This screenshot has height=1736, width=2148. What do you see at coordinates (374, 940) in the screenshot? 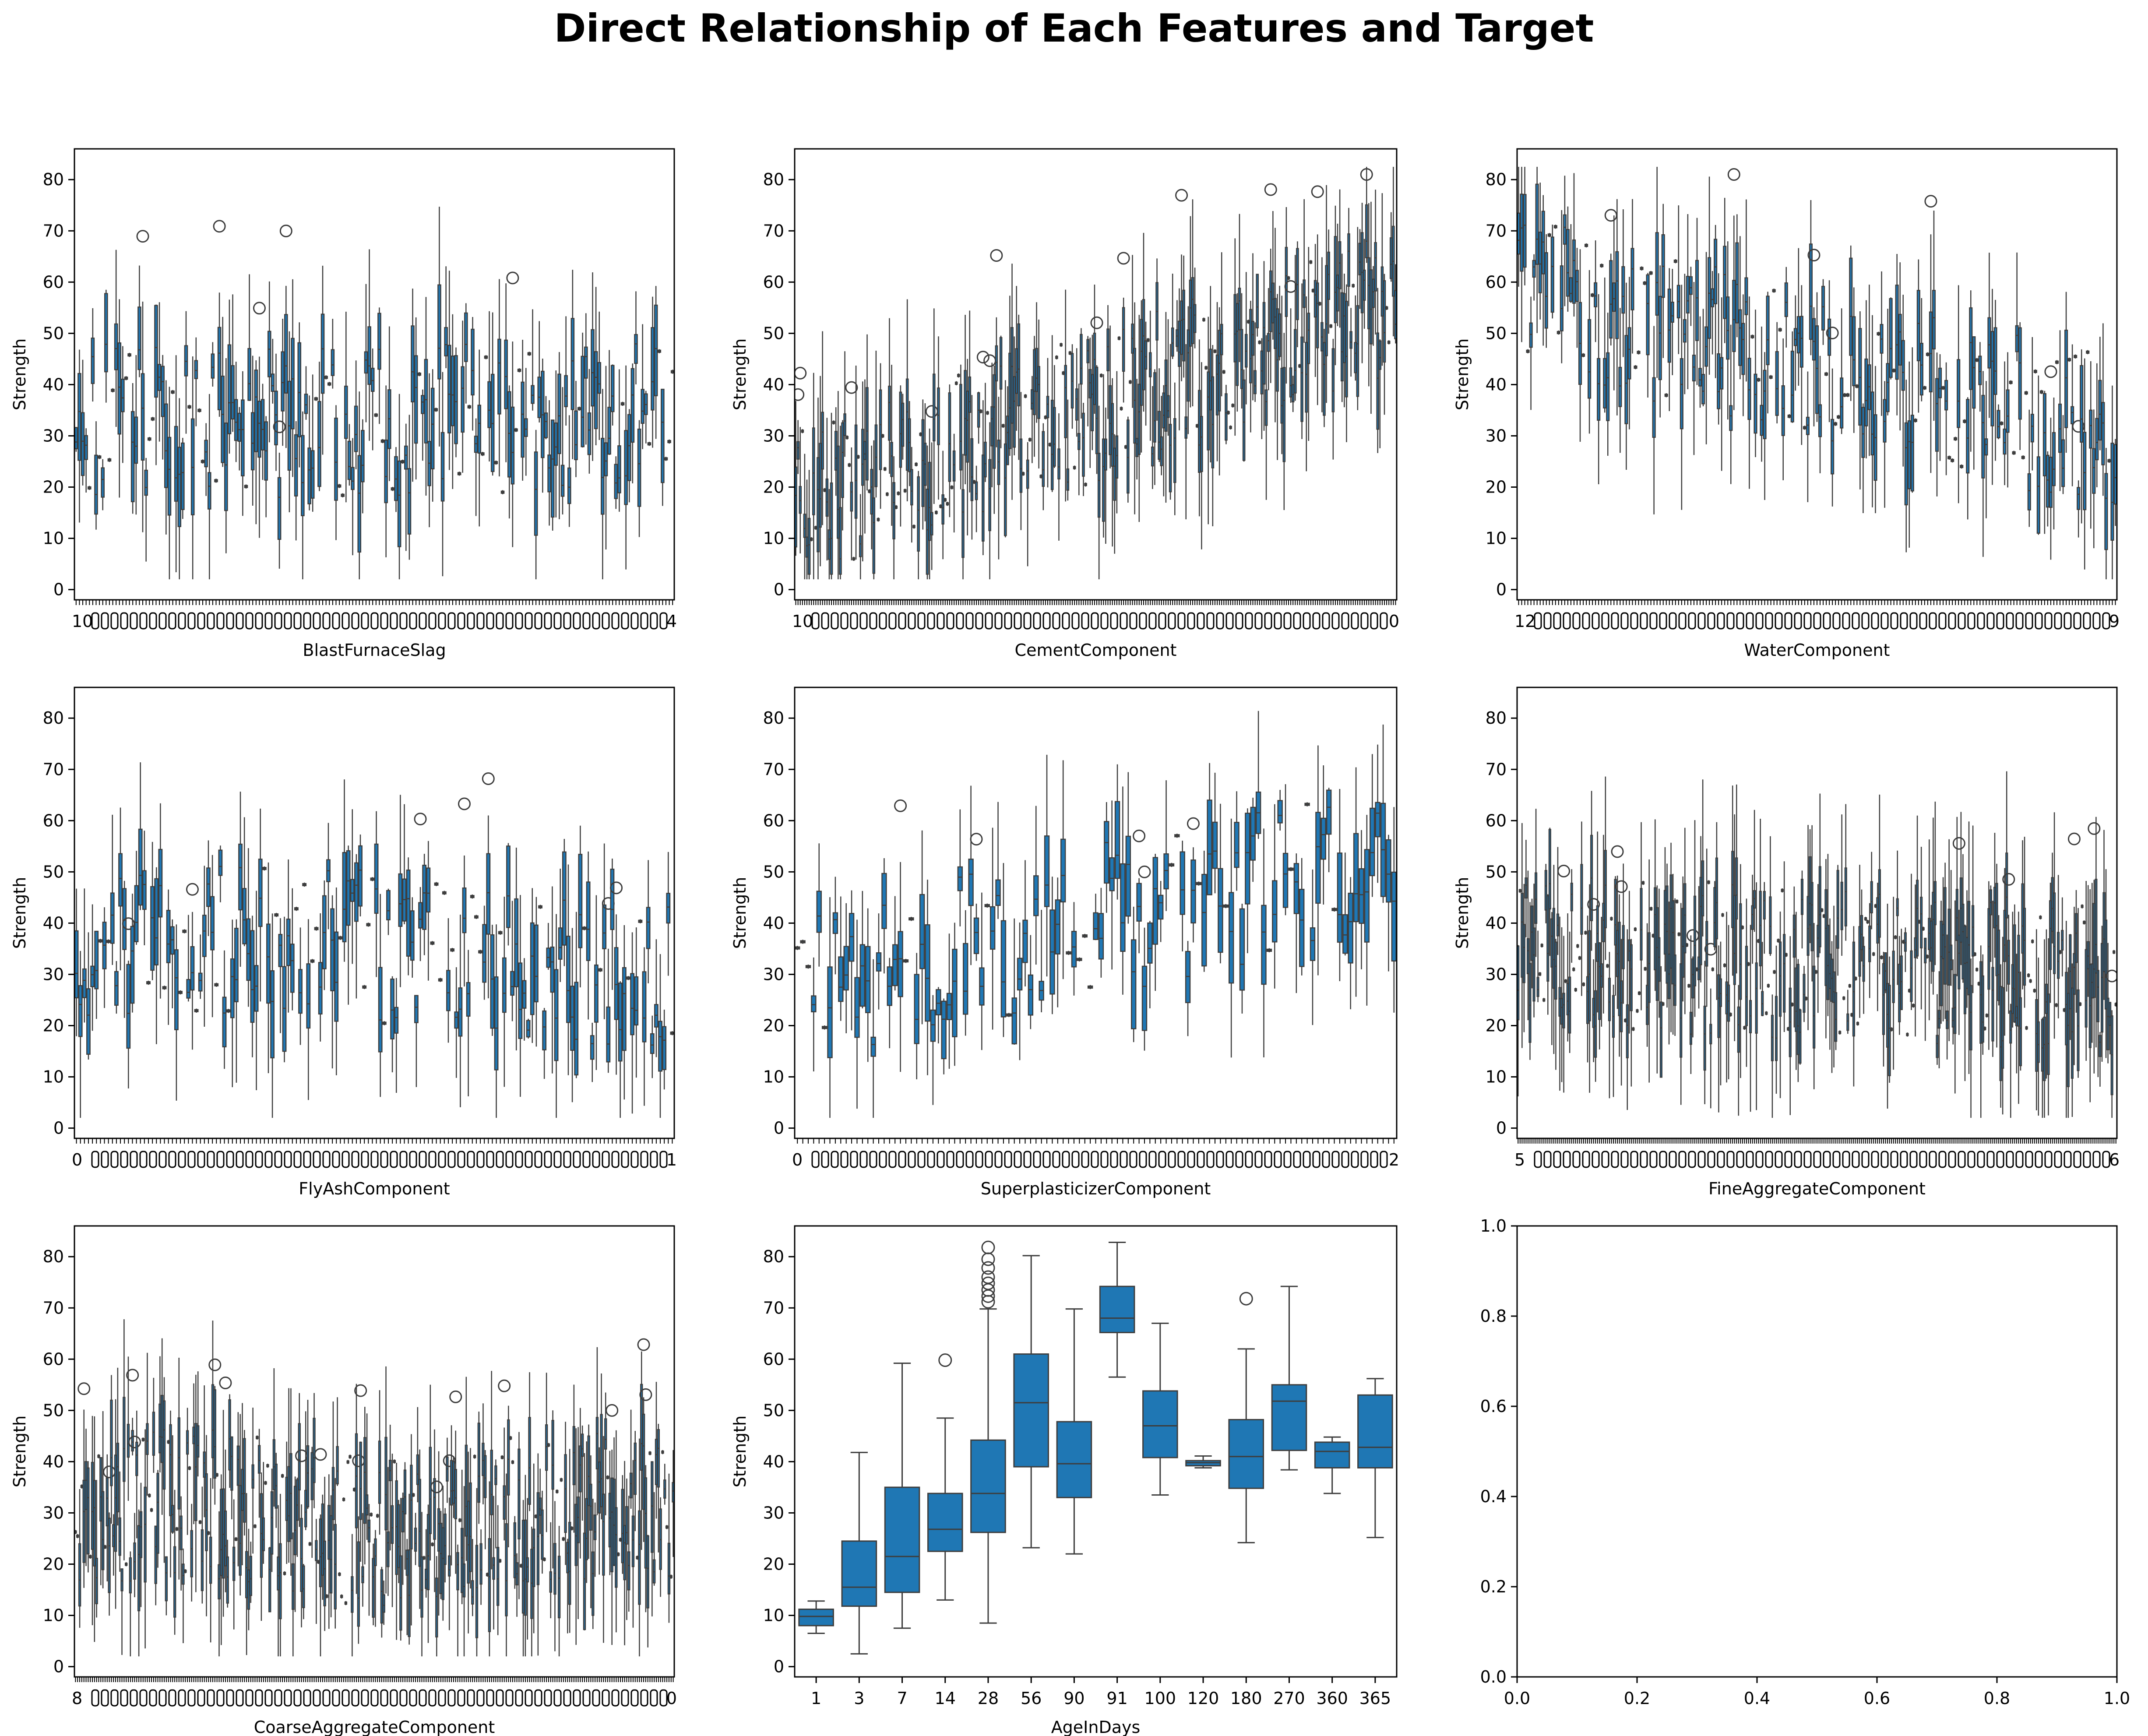
I see `boxes` at bounding box center [374, 940].